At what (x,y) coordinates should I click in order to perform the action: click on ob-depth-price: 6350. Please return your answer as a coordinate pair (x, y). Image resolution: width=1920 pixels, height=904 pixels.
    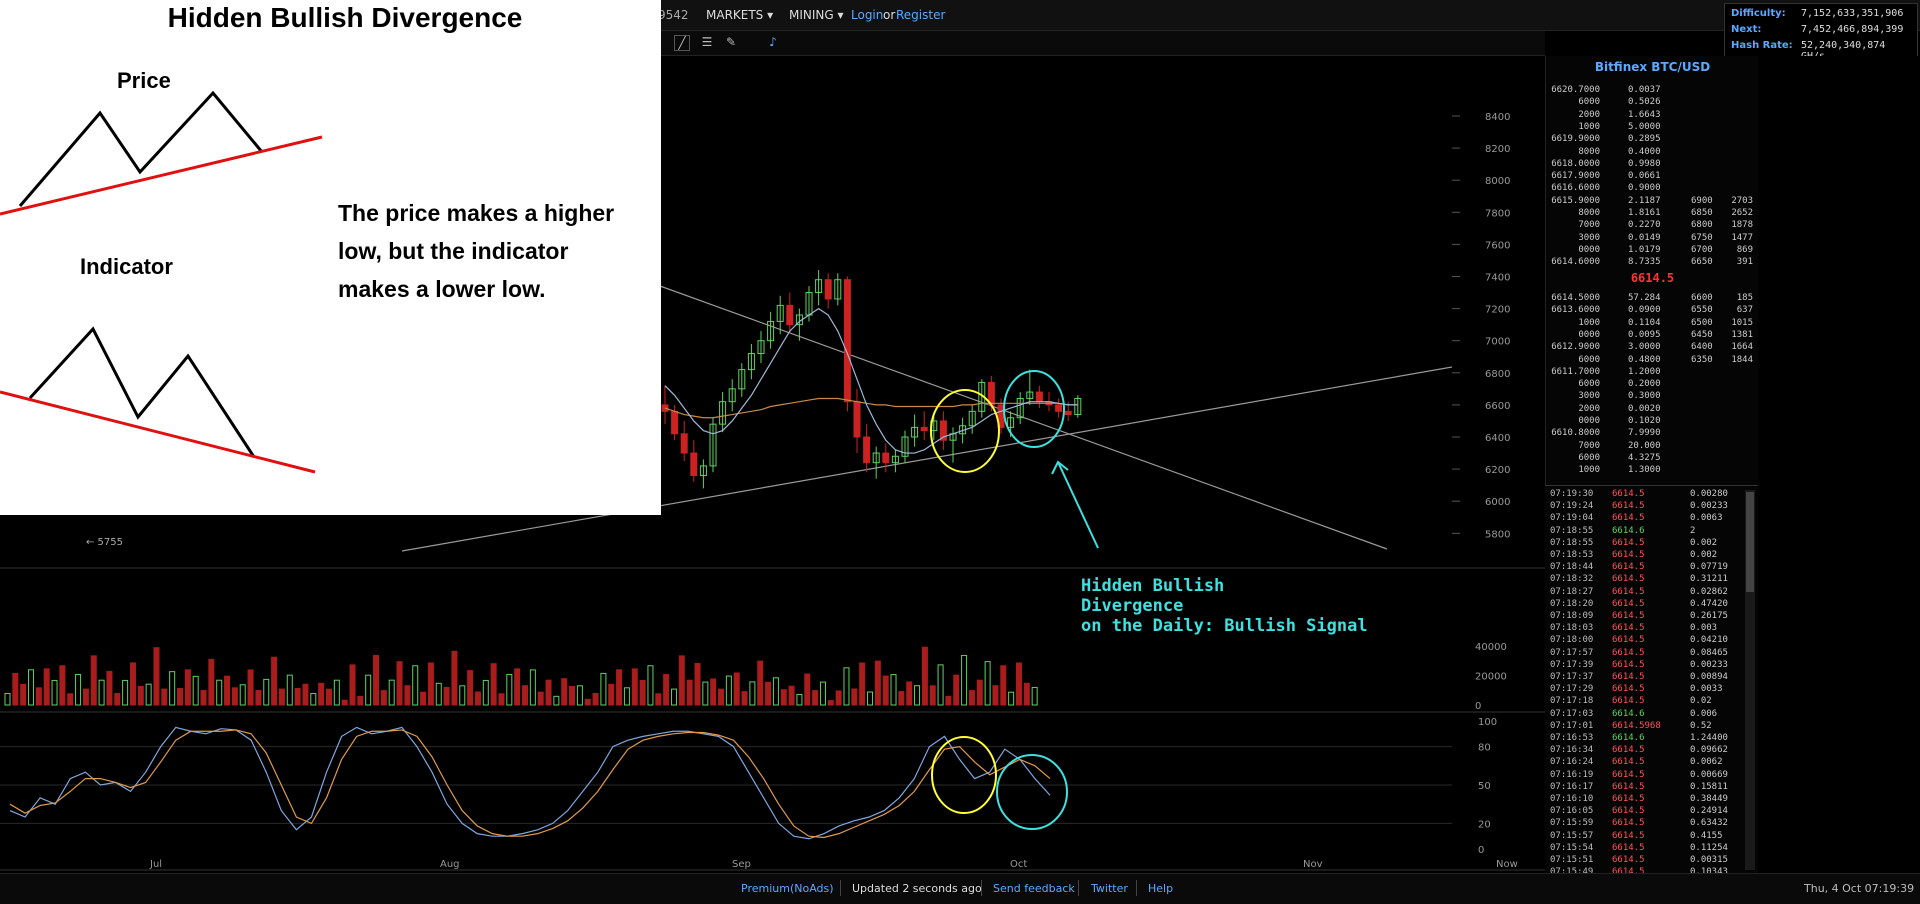
    Looking at the image, I should click on (1702, 359).